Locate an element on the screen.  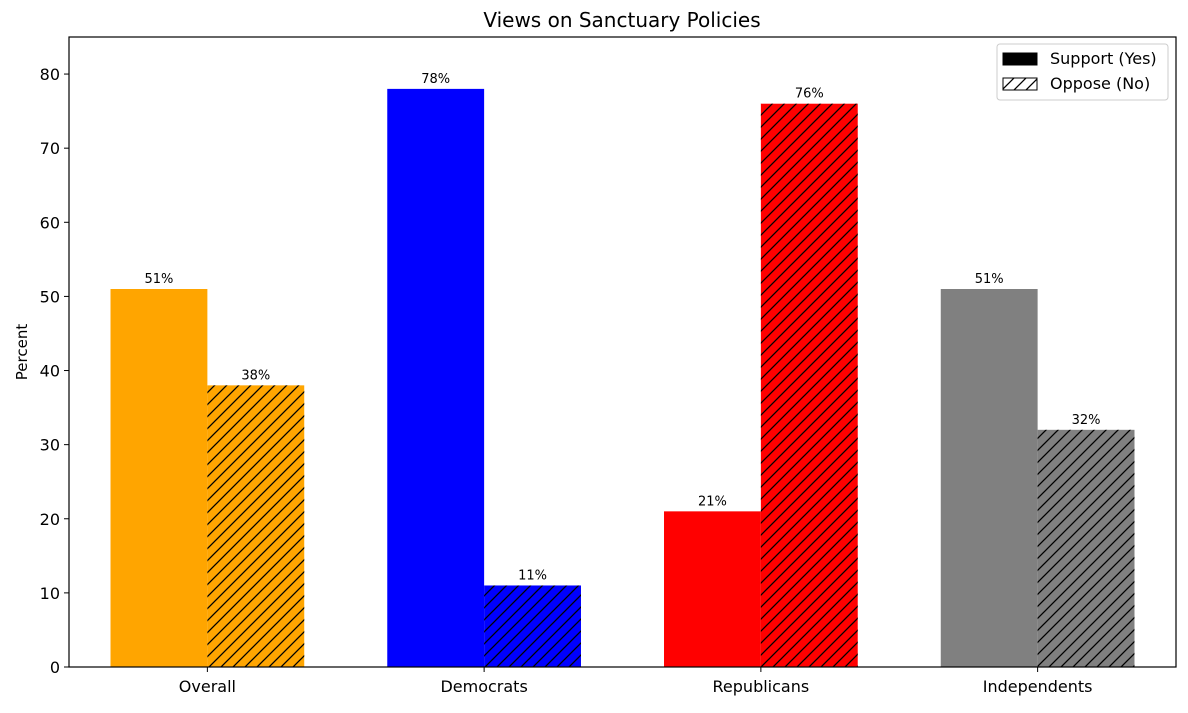
y-tick-label-7: 70 is located at coordinates (50, 148).